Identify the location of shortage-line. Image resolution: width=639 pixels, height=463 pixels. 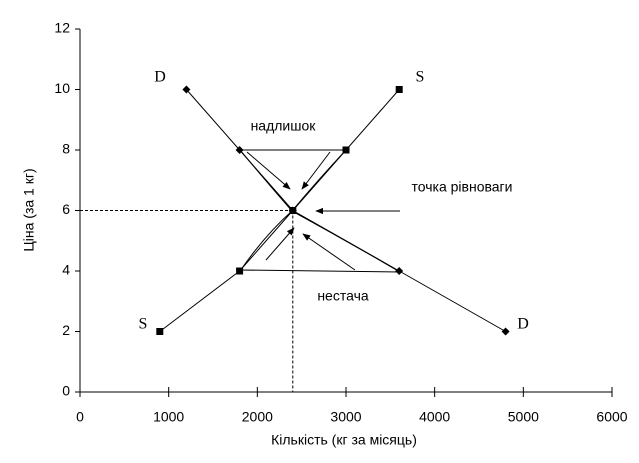
(320, 271).